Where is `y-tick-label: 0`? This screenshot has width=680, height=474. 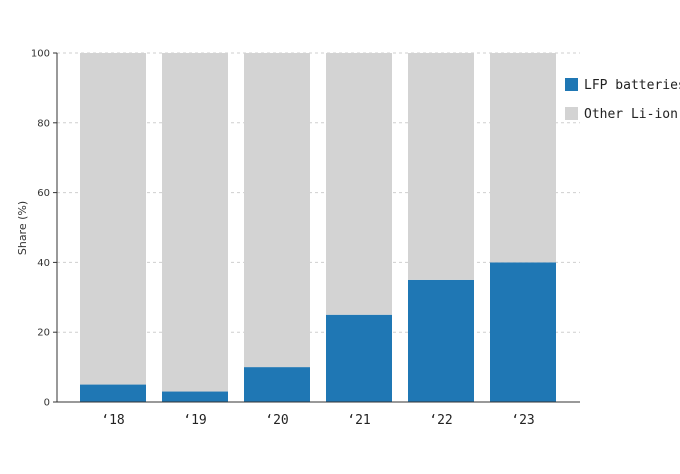
y-tick-label: 0 is located at coordinates (47, 403).